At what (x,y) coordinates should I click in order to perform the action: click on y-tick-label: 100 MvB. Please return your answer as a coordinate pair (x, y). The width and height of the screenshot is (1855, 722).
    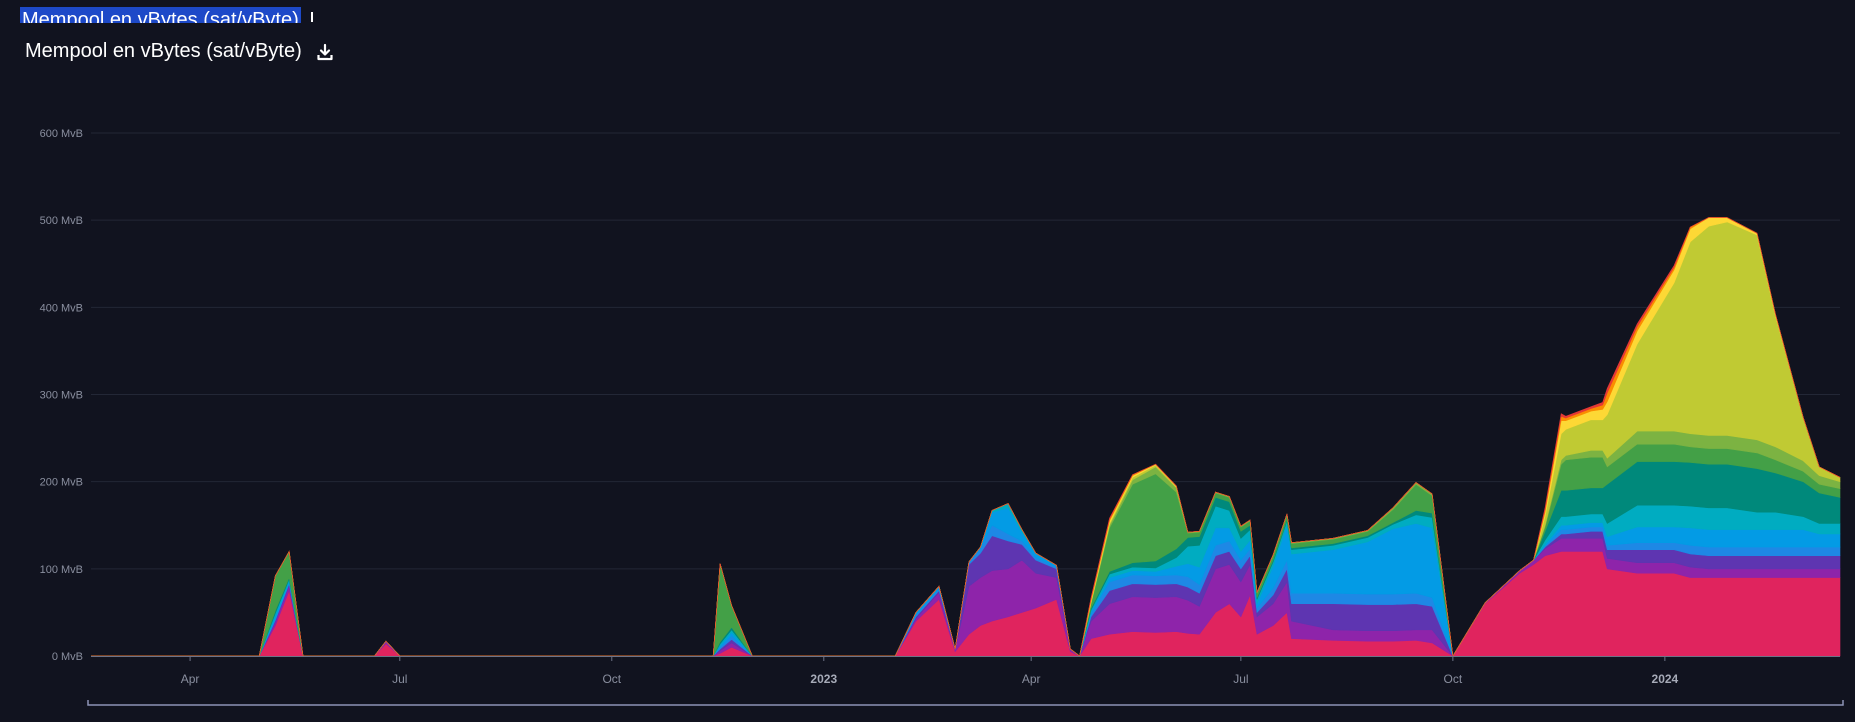
    Looking at the image, I should click on (61, 570).